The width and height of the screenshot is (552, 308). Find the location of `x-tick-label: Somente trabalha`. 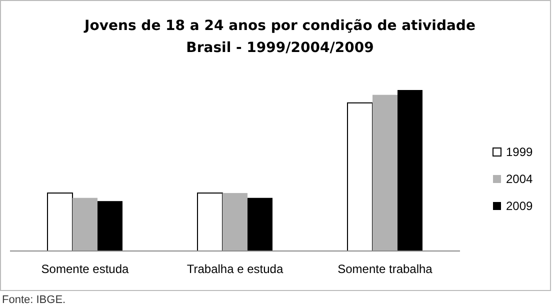

x-tick-label: Somente trabalha is located at coordinates (385, 269).